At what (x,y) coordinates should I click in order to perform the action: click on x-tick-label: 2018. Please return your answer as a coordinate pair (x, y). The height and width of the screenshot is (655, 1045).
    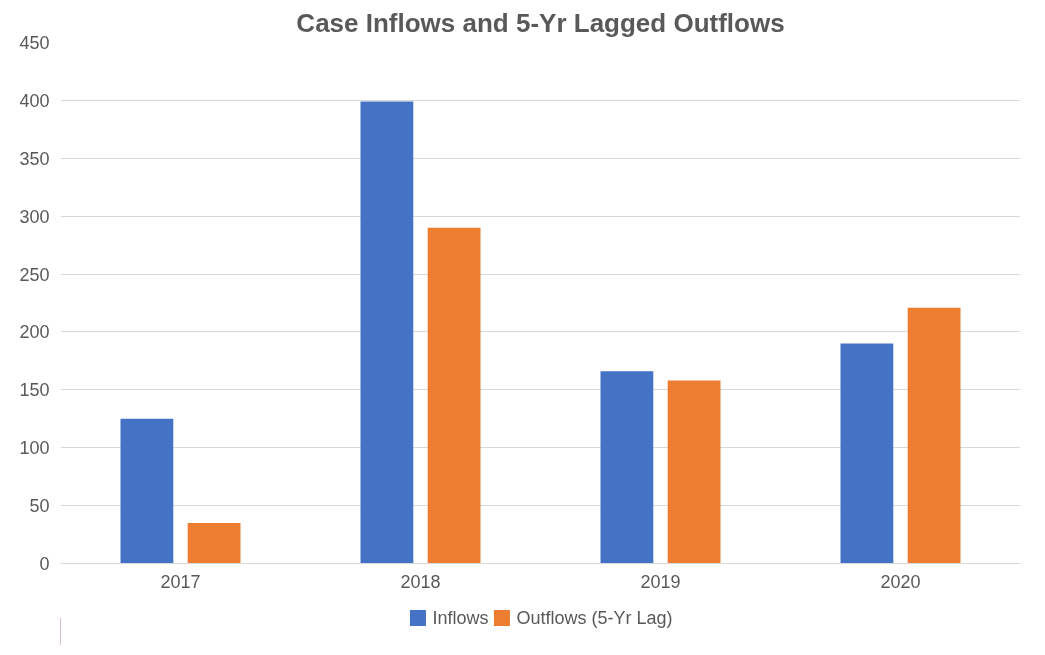
    Looking at the image, I should click on (420, 581).